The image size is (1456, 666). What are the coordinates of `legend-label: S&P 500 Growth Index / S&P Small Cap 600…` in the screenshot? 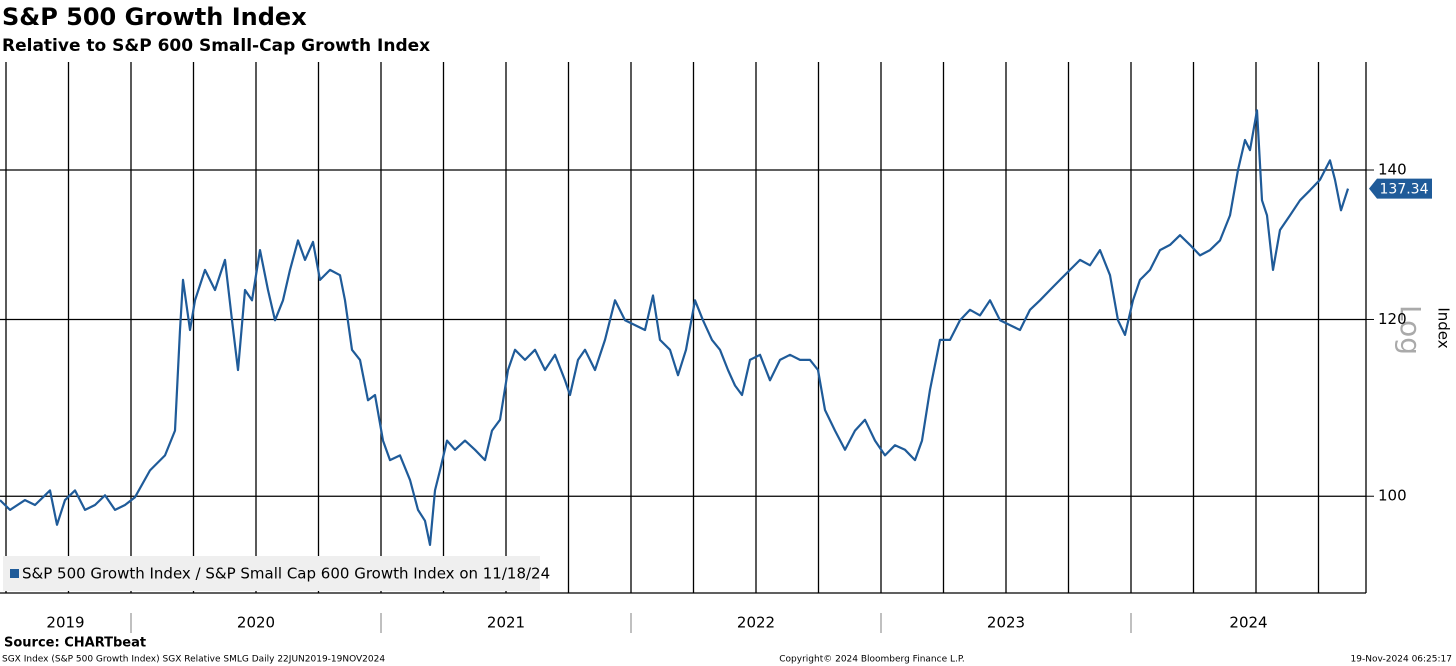 It's located at (286, 574).